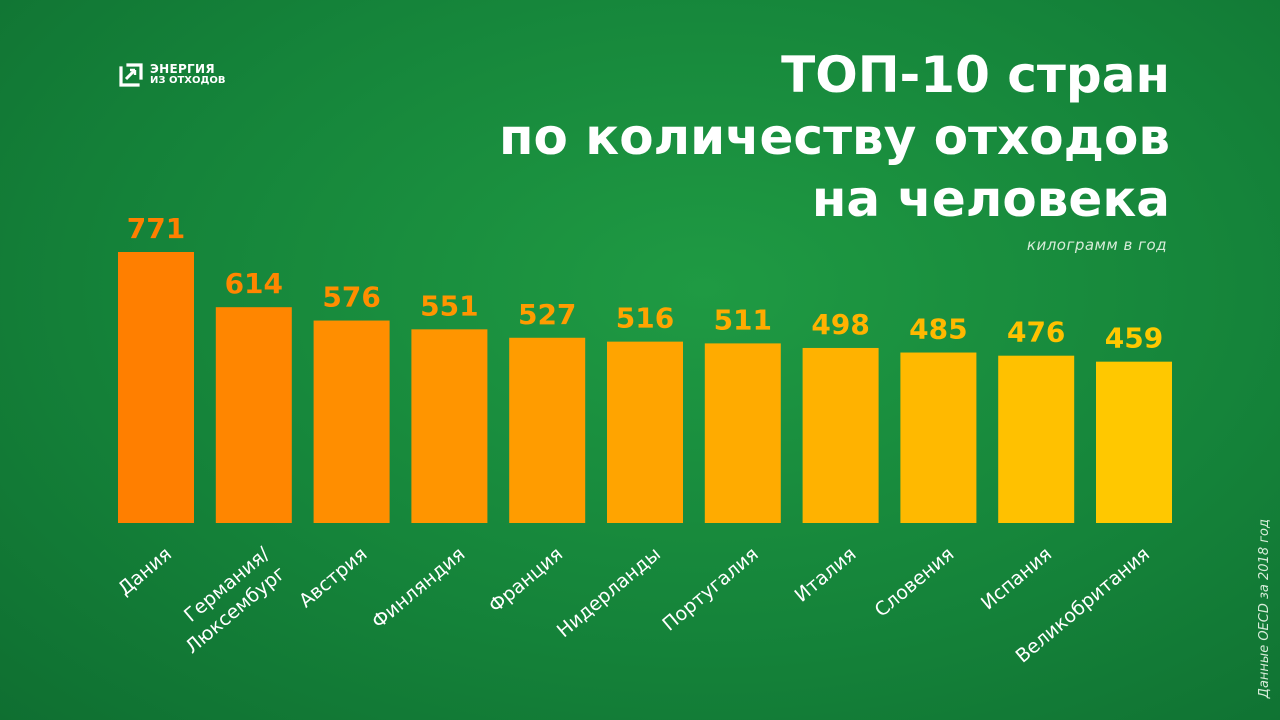 This screenshot has height=720, width=1280. What do you see at coordinates (990, 199) in the screenshot?
I see `title-line-3: на человека` at bounding box center [990, 199].